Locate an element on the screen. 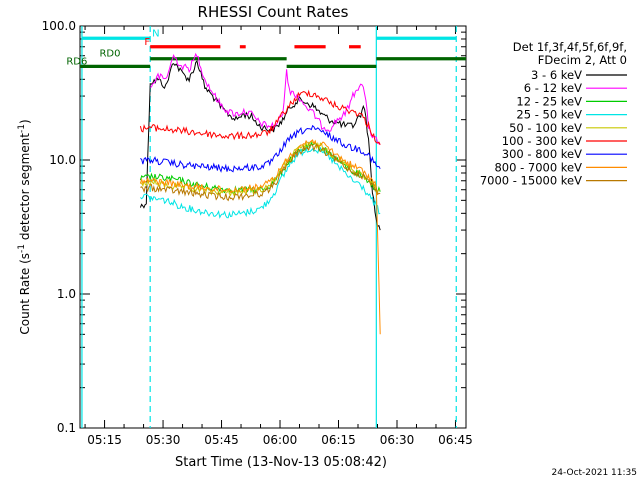 Image resolution: width=640 pixels, height=480 pixels. legend-item-label: 12 - 25 keV is located at coordinates (549, 101).